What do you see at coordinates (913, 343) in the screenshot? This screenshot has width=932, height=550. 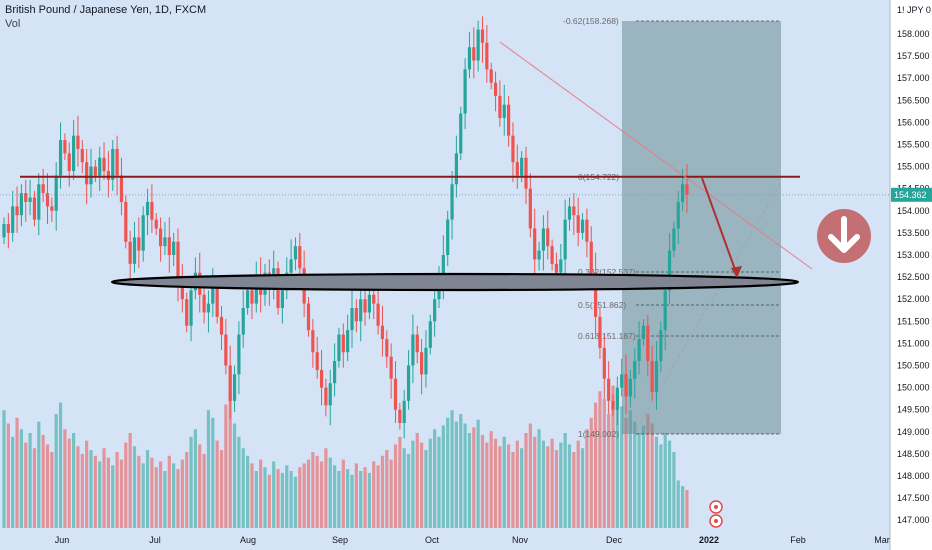 I see `price-tick-label: 151.000` at bounding box center [913, 343].